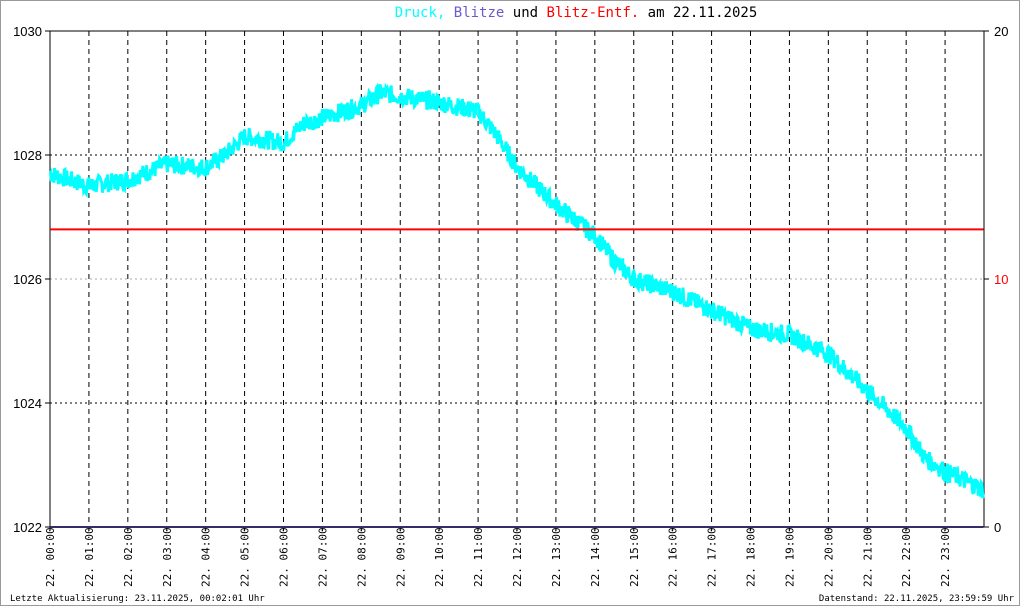 This screenshot has width=1020, height=606. Describe the element at coordinates (751, 557) in the screenshot. I see `x-tick-label: 22. 18:00` at that location.